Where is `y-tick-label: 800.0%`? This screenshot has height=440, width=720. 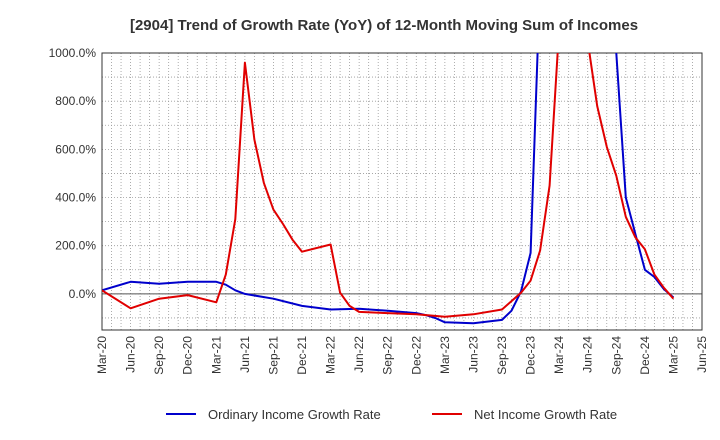
y-tick-label: 800.0% is located at coordinates (75, 101).